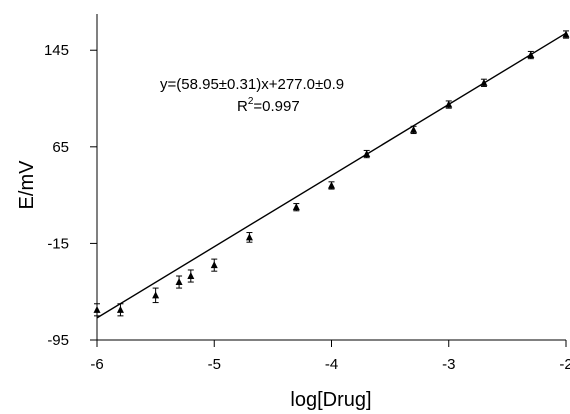 This screenshot has width=570, height=414. I want to click on y-tick-label: 65, so click(60, 147).